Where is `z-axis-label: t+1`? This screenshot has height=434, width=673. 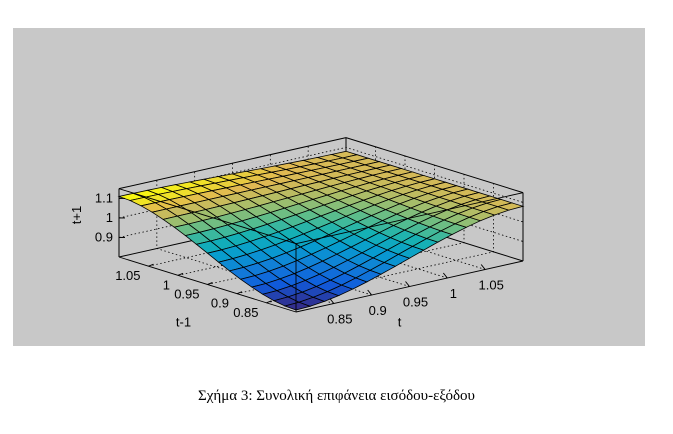 z-axis-label: t+1 is located at coordinates (76, 215).